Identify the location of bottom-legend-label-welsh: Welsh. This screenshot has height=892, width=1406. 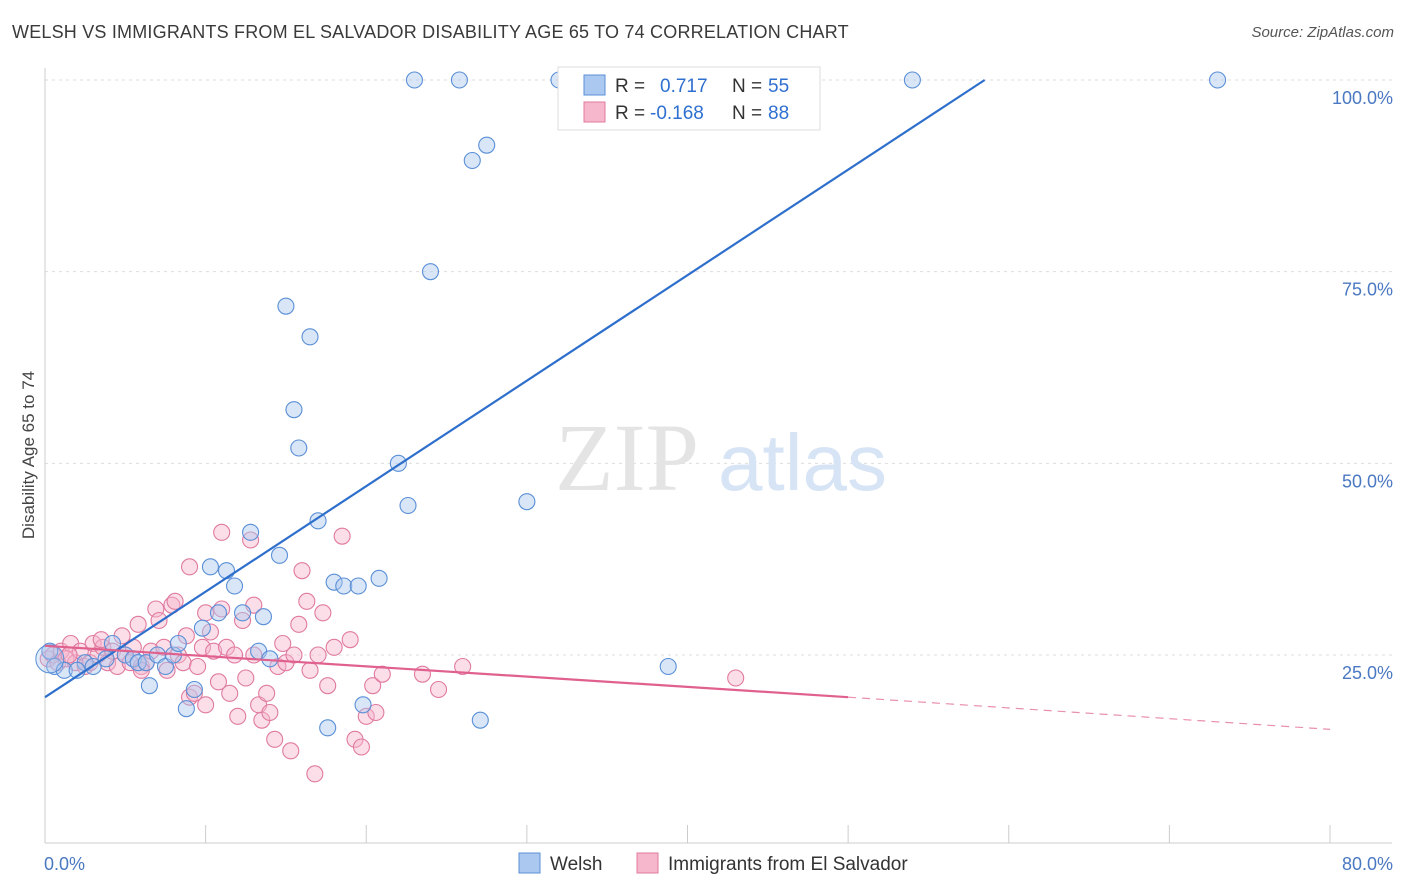
(576, 864).